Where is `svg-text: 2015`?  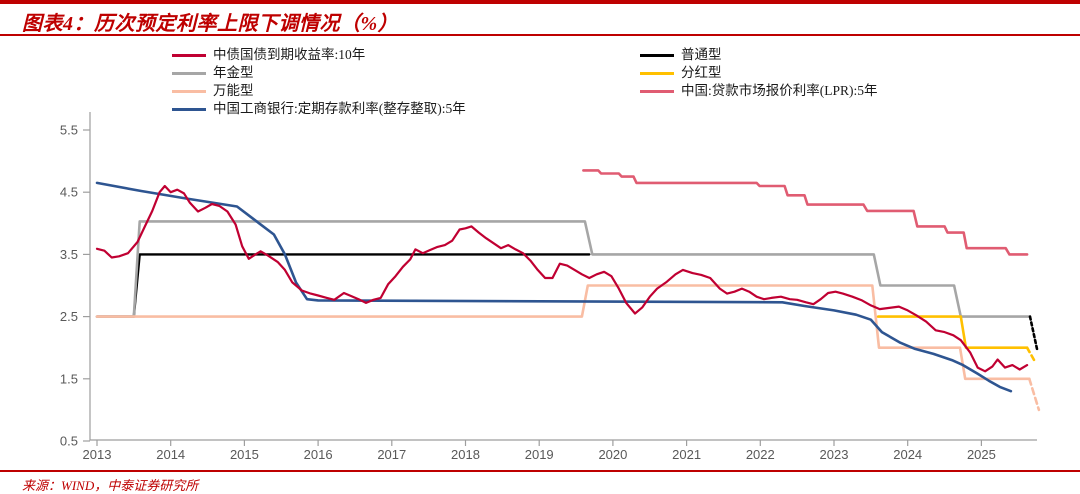
svg-text: 2015 is located at coordinates (244, 454).